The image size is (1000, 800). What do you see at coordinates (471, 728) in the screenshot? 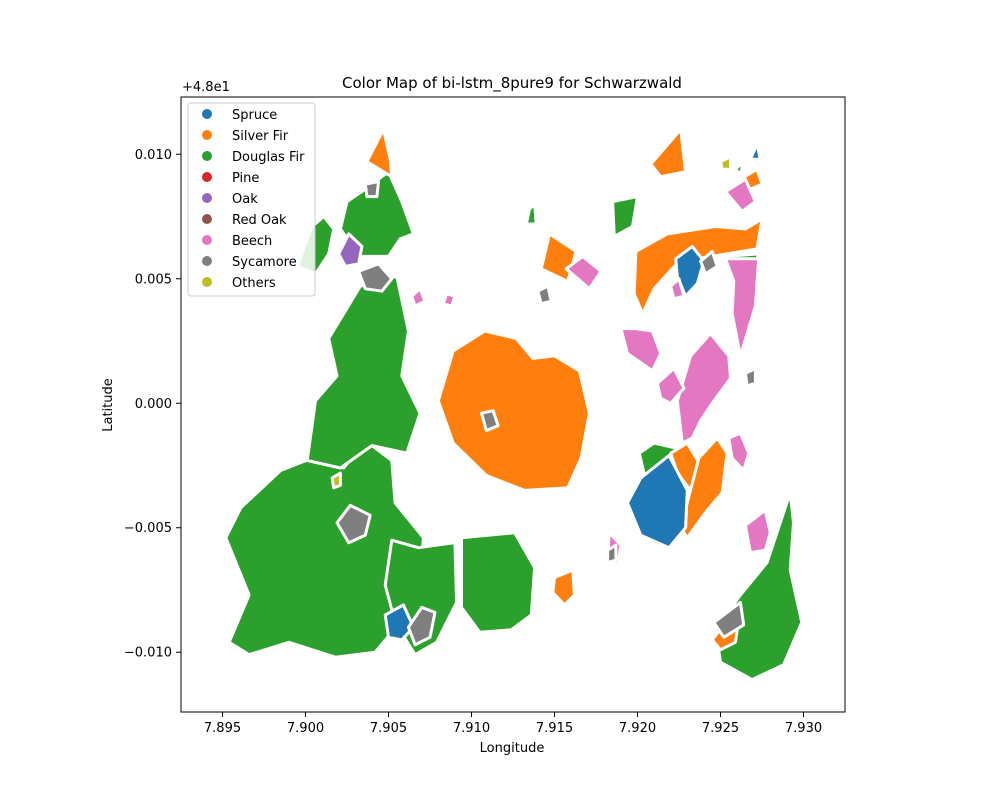
I see `x-tick-label: 7.910` at bounding box center [471, 728].